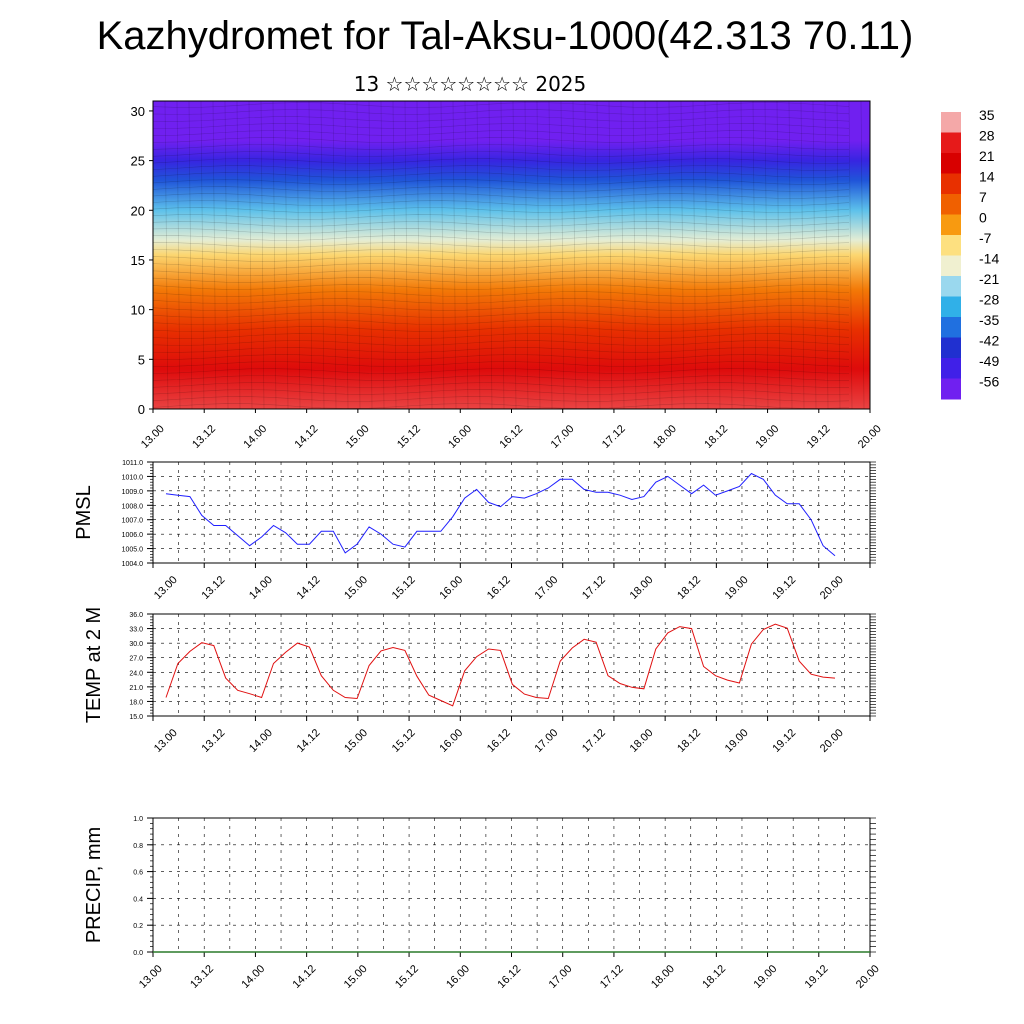 The width and height of the screenshot is (1024, 1024). I want to click on legend-label: -49, so click(989, 361).